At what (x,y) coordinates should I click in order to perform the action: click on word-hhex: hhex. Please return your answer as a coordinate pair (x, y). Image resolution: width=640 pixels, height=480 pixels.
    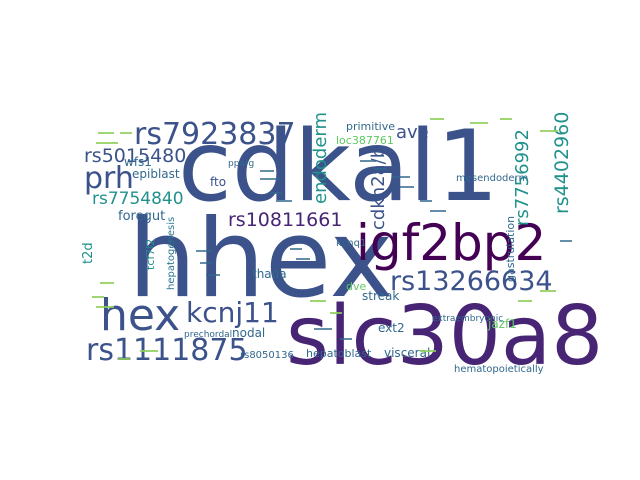
    Looking at the image, I should click on (260, 259).